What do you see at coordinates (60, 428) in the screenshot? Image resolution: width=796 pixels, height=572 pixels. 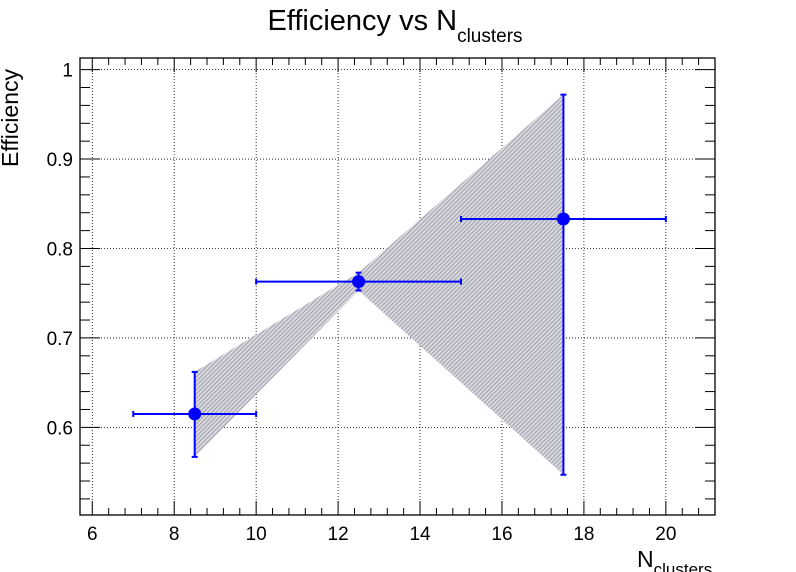 I see `y-tick-label: 0.6` at bounding box center [60, 428].